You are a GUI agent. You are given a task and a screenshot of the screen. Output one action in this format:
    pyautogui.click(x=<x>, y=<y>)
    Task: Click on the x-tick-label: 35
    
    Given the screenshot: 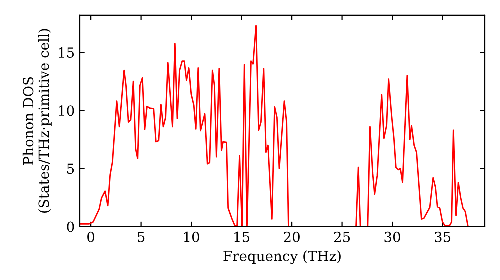 What is the action you would take?
    pyautogui.click(x=443, y=237)
    